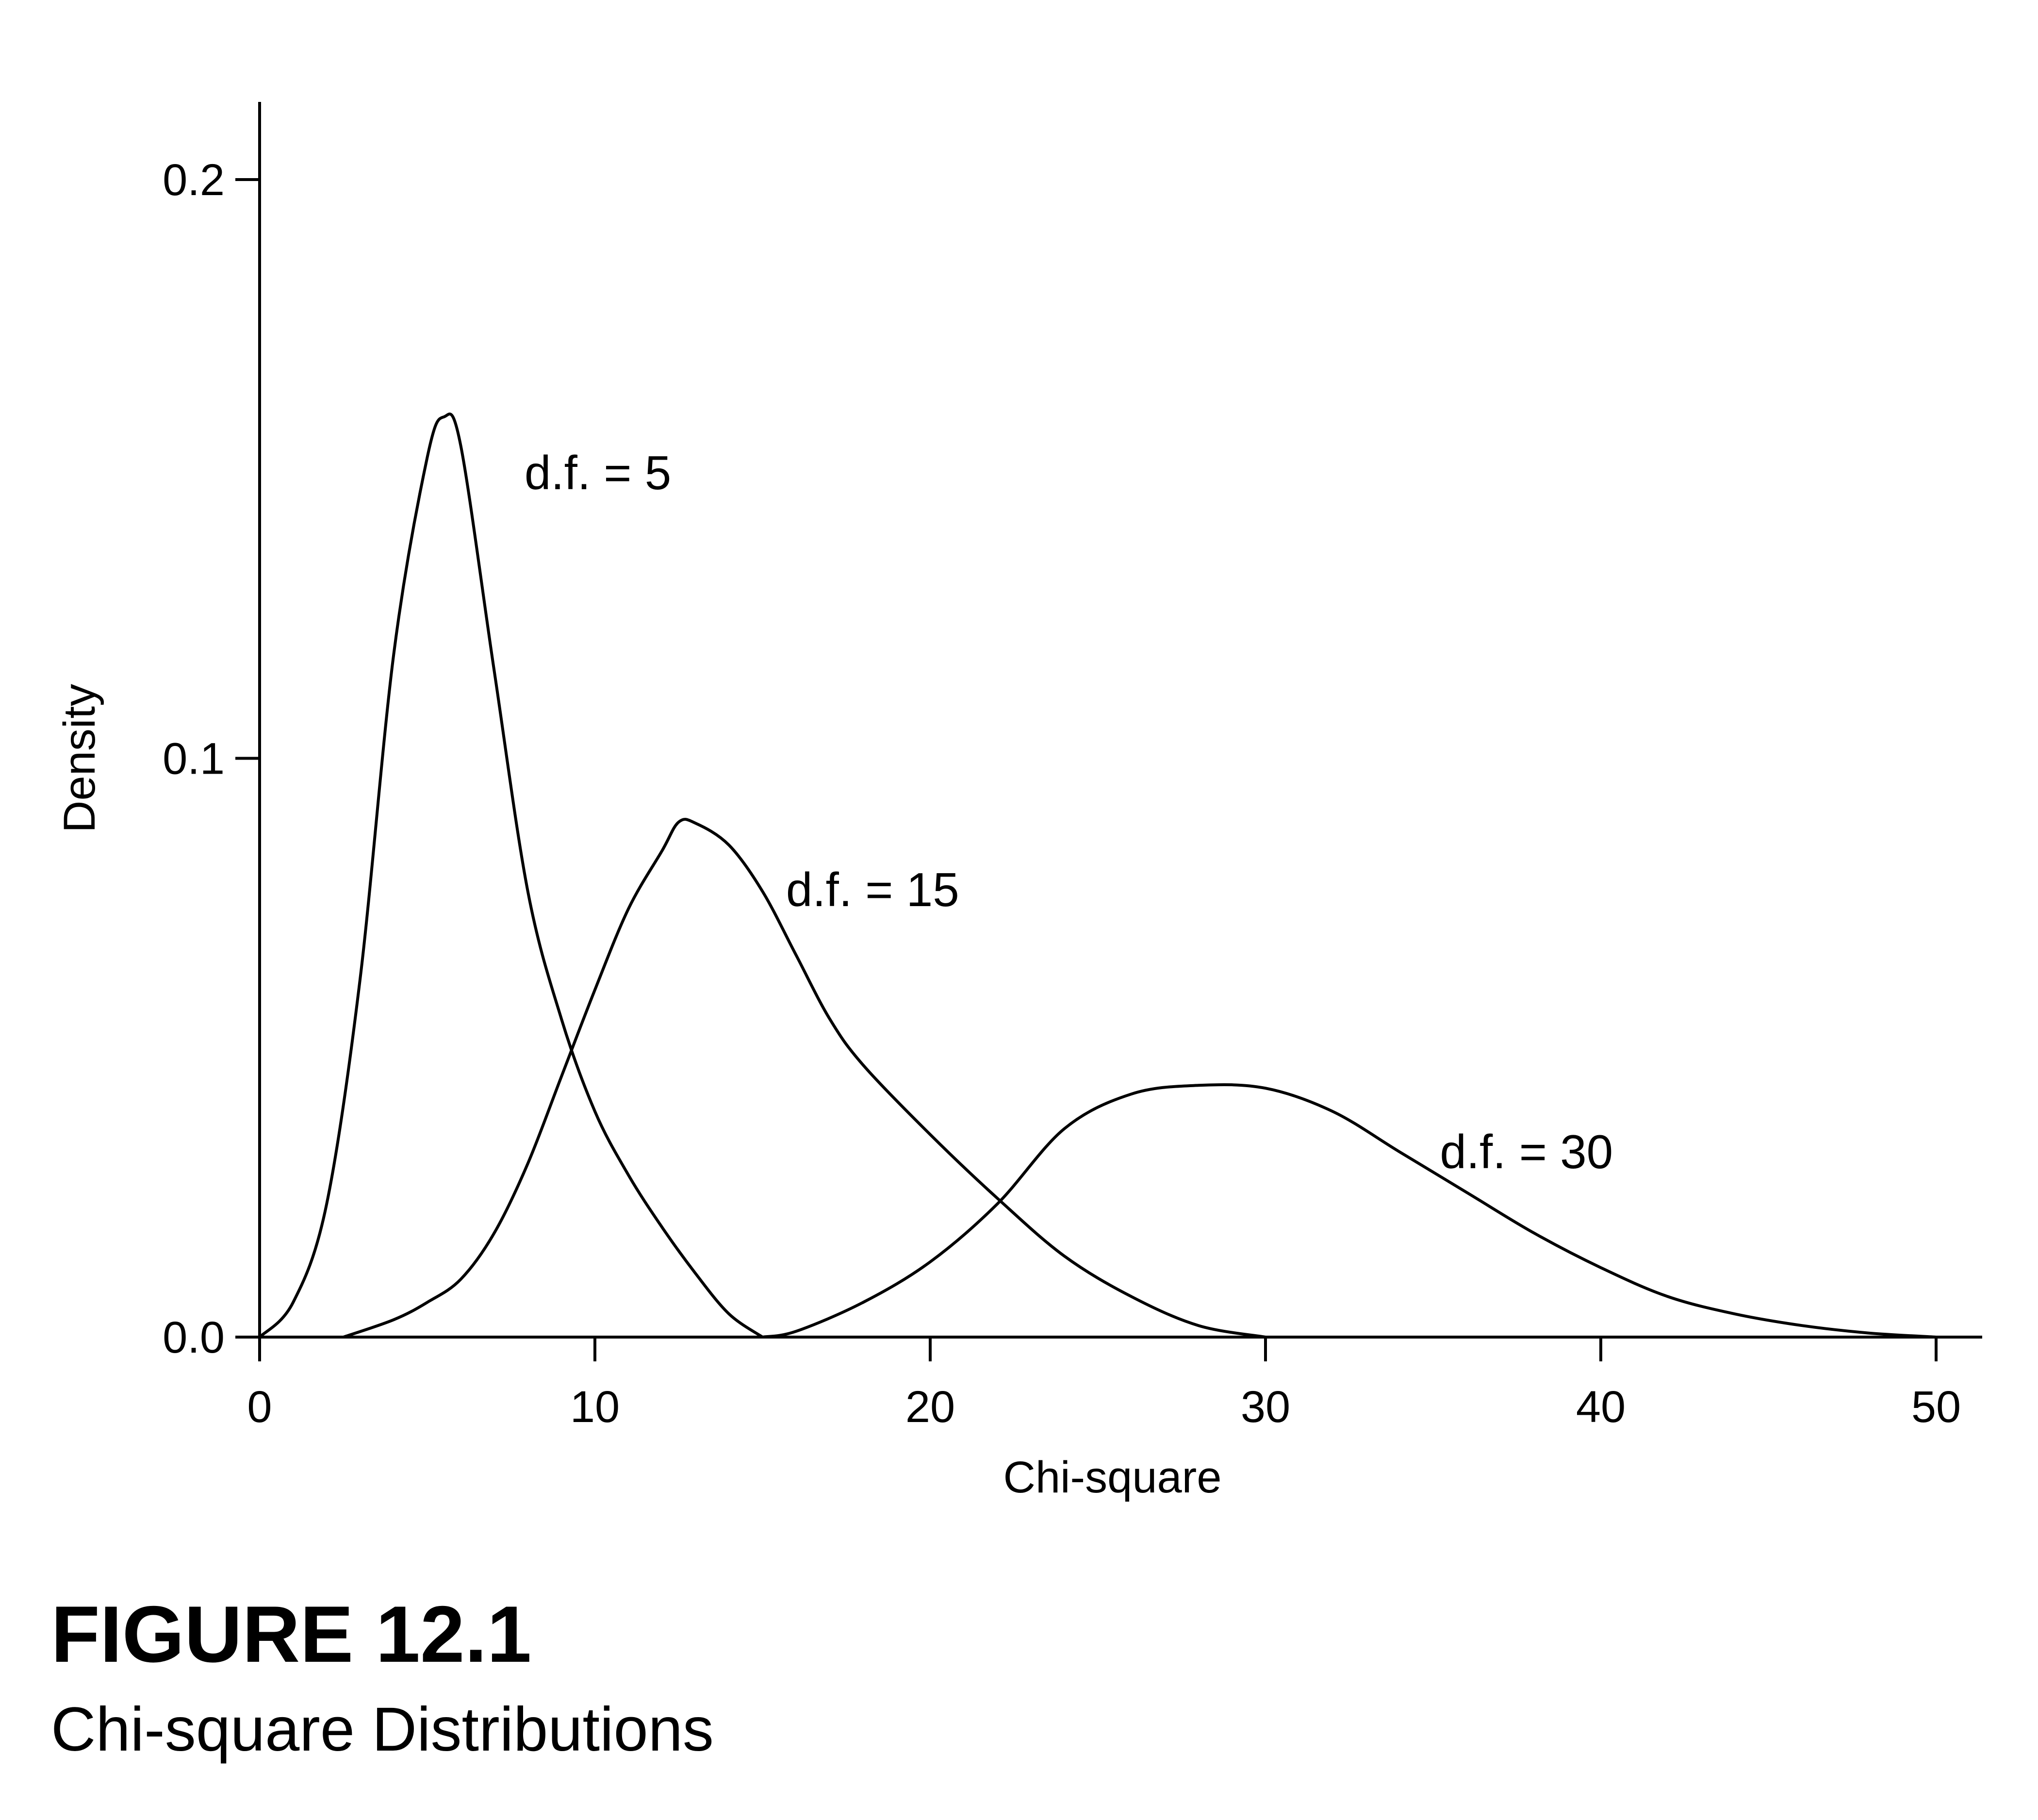  What do you see at coordinates (1601, 1407) in the screenshot?
I see `x-tick-label: 40` at bounding box center [1601, 1407].